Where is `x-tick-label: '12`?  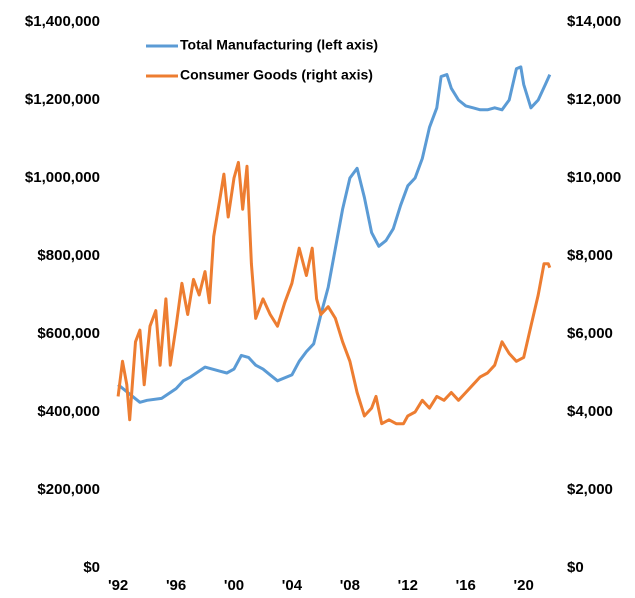
x-tick-label: '12 is located at coordinates (408, 585).